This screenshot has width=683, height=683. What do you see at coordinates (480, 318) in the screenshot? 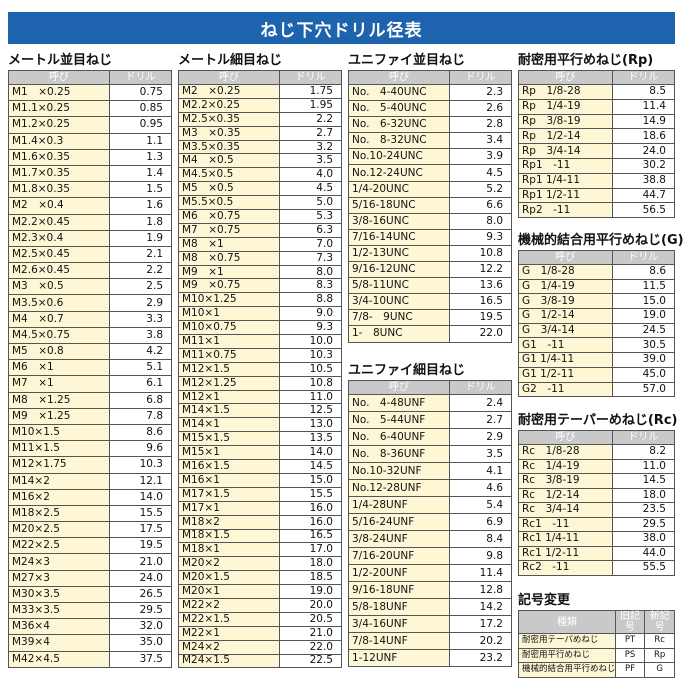
I see `value-cell: 19.5` at bounding box center [480, 318].